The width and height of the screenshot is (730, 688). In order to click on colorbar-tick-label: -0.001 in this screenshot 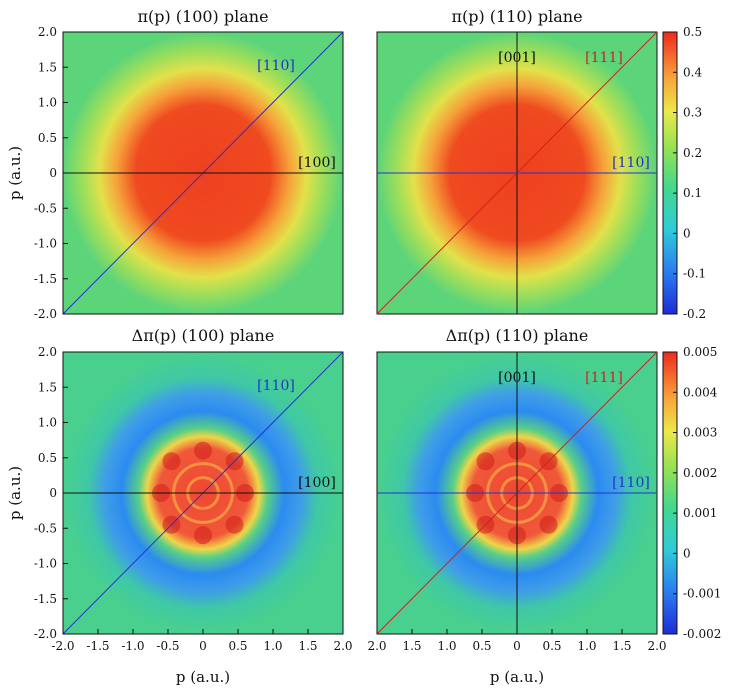, I will do `click(702, 594)`.